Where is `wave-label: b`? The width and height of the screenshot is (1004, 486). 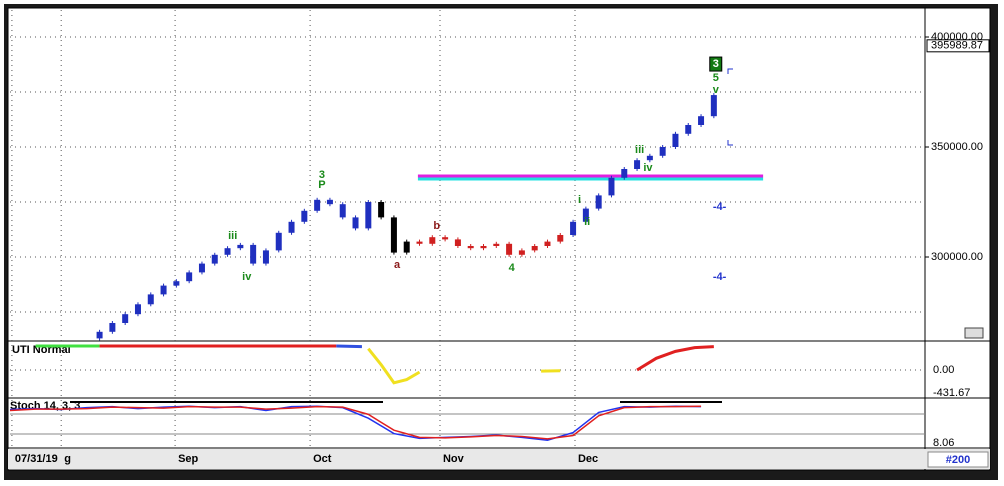
wave-label: b is located at coordinates (436, 226).